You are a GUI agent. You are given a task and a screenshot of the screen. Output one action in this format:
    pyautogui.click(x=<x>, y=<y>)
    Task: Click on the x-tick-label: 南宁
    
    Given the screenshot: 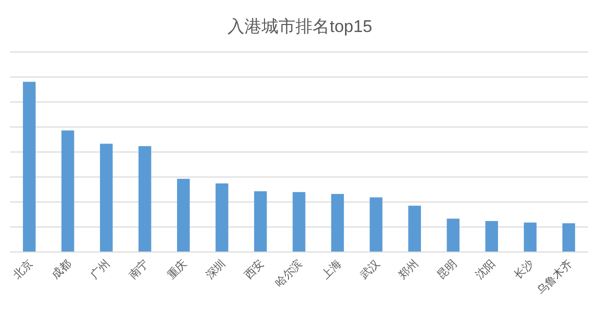 What is the action you would take?
    pyautogui.click(x=138, y=269)
    